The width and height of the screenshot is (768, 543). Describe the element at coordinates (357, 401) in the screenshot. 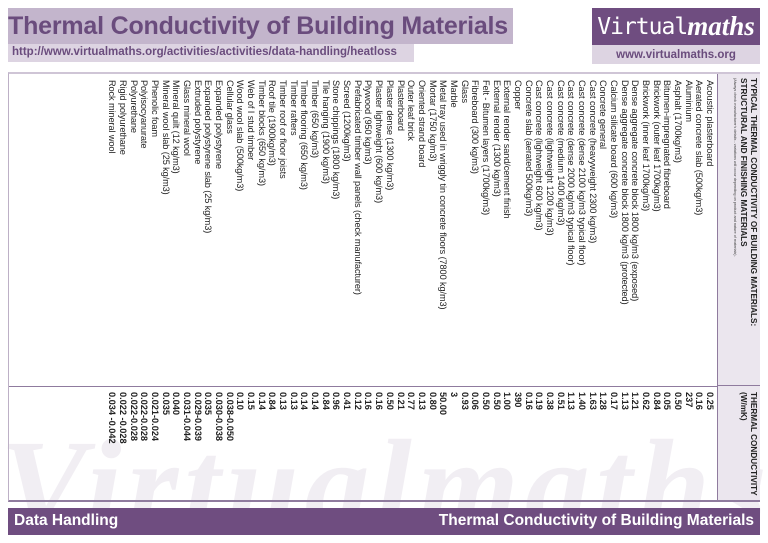

I see `conductivity-value: 0.12` at that location.